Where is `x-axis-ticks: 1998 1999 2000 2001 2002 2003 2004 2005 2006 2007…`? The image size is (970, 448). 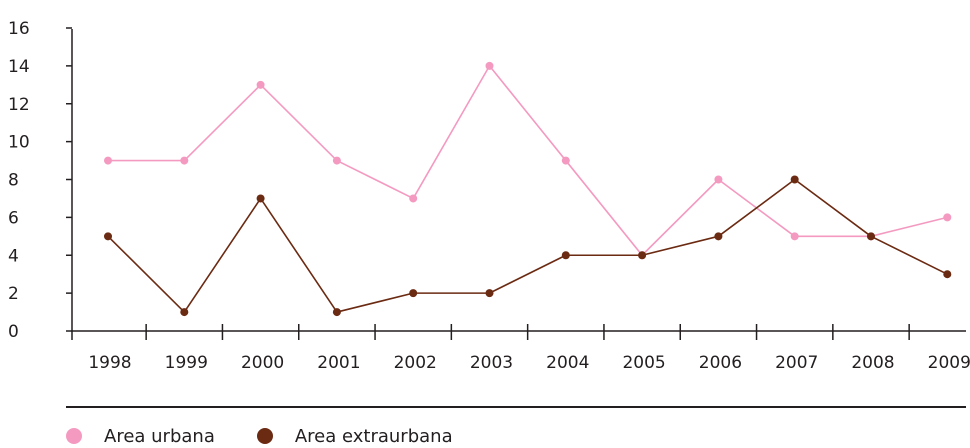
x-axis-ticks: 1998 1999 2000 2001 2002 2003 2004 2005 2006 2007… is located at coordinates (520, 348).